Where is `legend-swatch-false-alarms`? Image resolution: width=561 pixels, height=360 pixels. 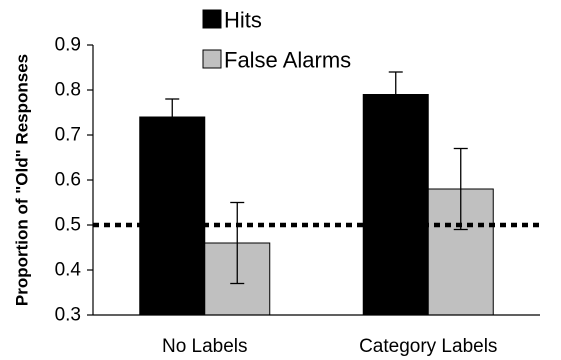
legend-swatch-false-alarms is located at coordinates (212, 59).